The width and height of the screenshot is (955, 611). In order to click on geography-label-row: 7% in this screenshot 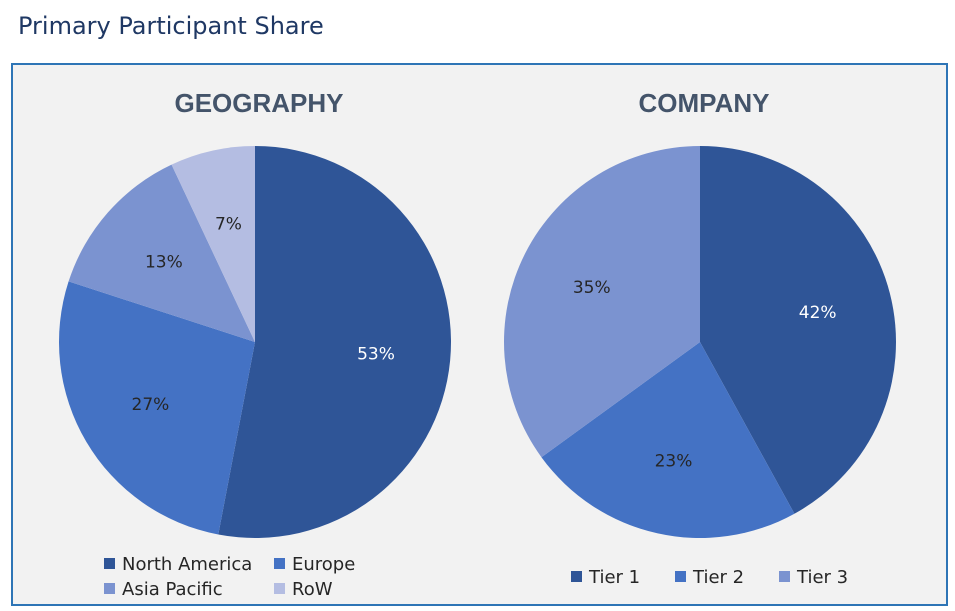, I will do `click(228, 224)`.